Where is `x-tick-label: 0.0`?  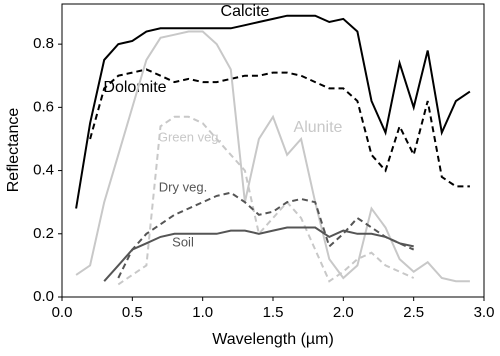 x-tick-label: 0.0 is located at coordinates (62, 312).